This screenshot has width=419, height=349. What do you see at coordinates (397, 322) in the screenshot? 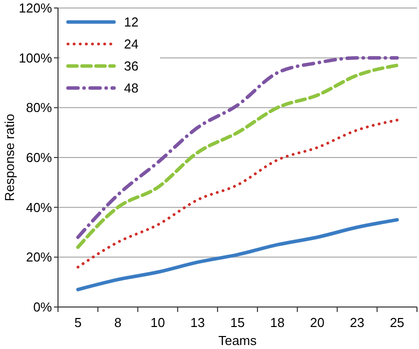
I see `x-tick-label: 25` at bounding box center [397, 322].